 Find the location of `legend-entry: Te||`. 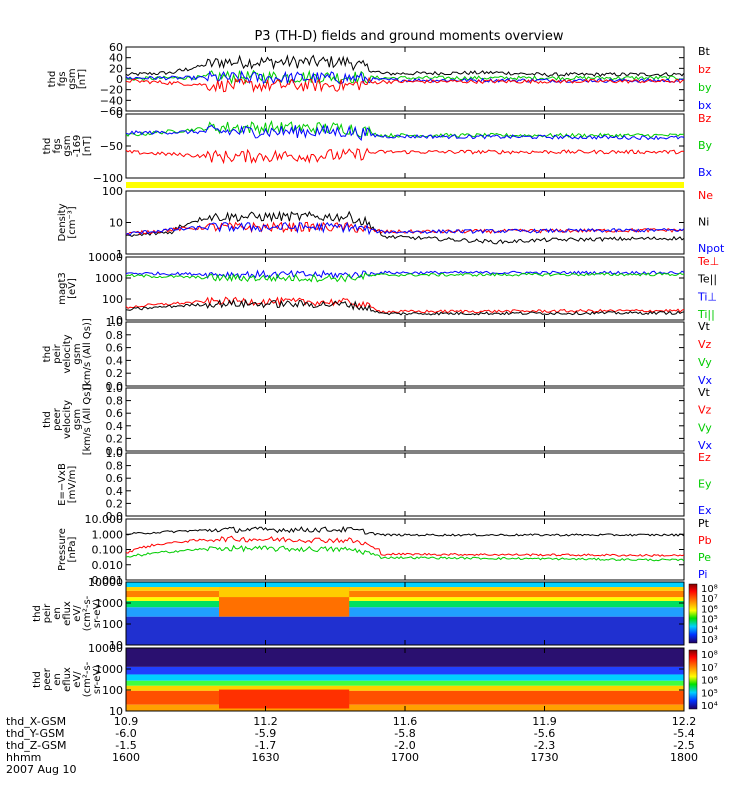

legend-entry: Te|| is located at coordinates (707, 279).